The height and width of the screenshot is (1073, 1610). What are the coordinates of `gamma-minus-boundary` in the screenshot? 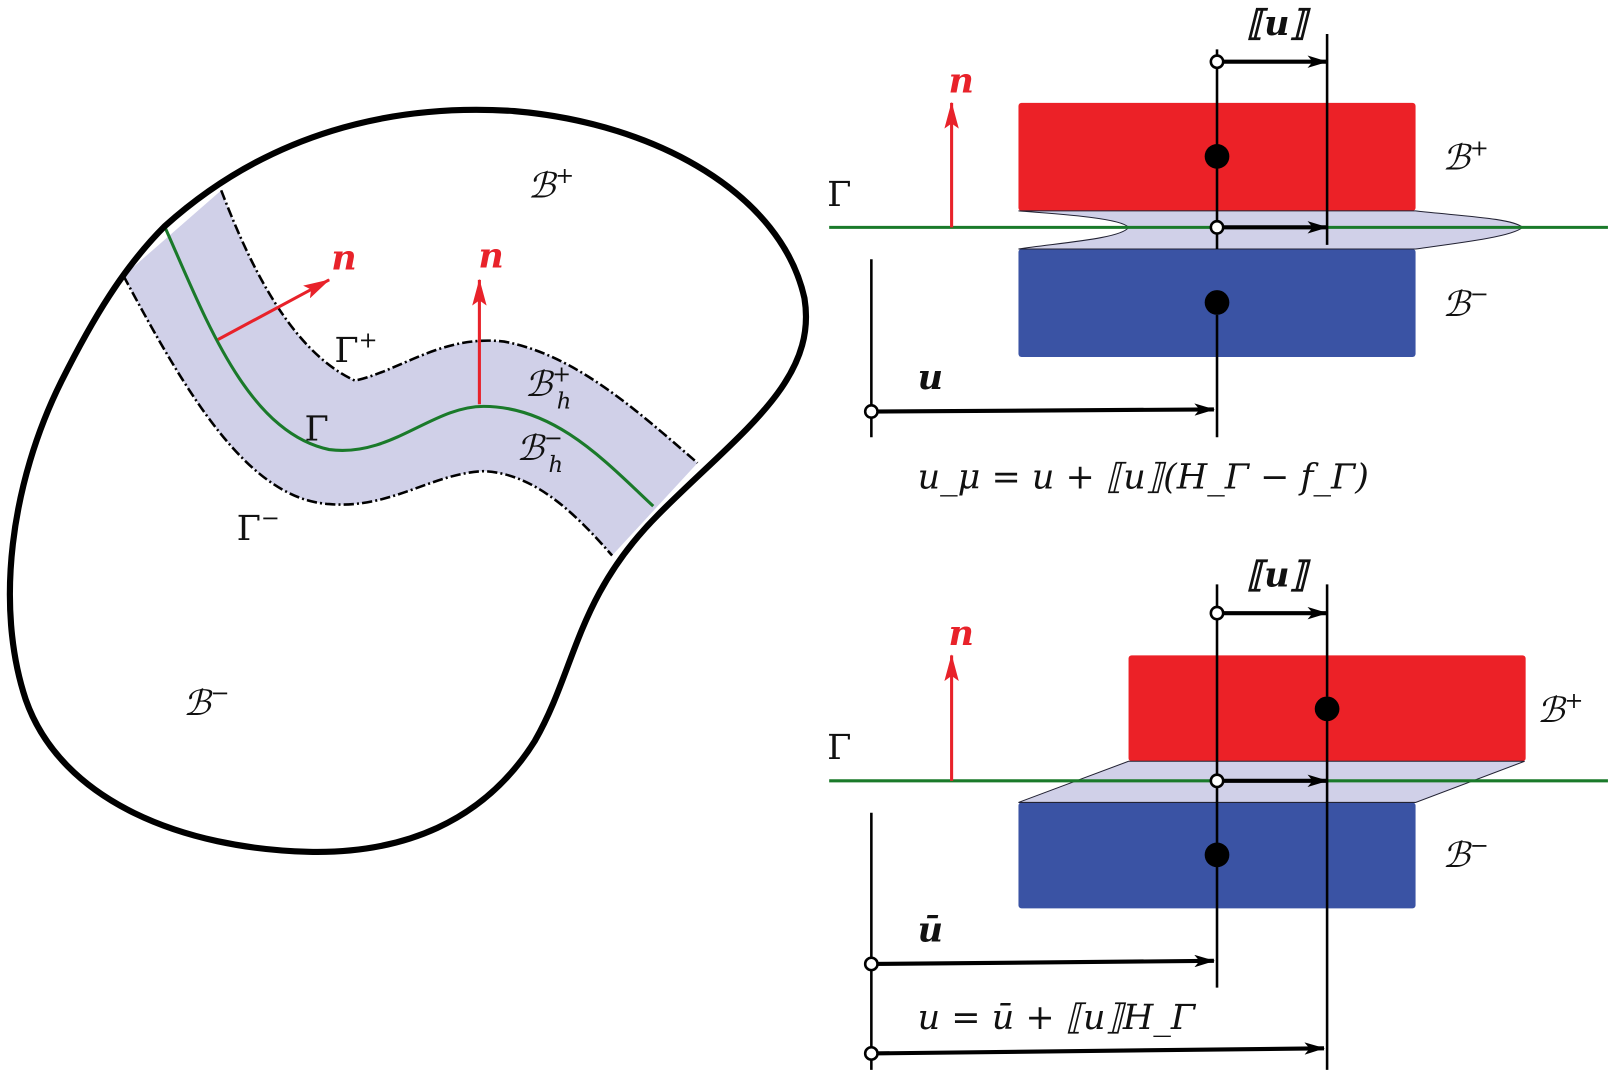 It's located at (368, 416).